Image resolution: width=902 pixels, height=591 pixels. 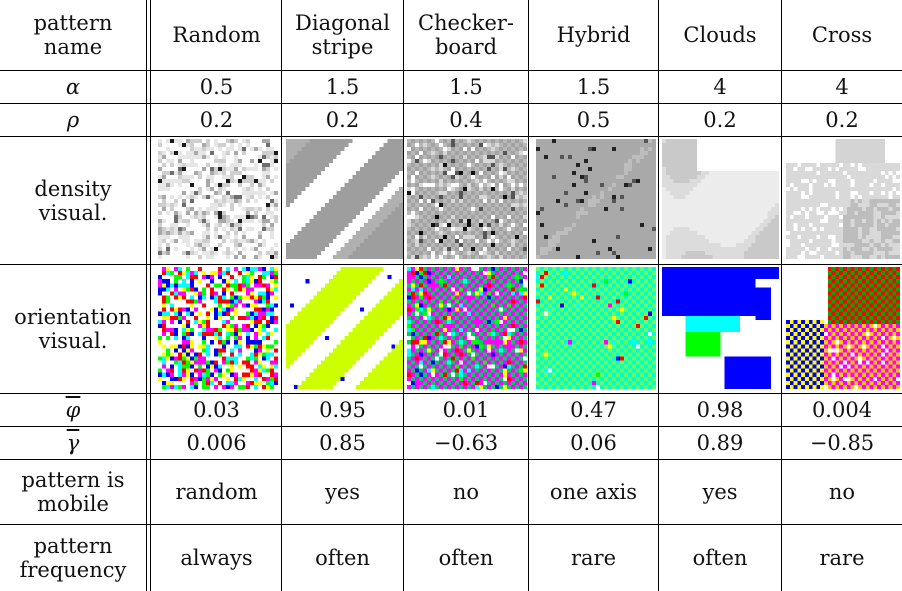 I want to click on header-line: Checker-, so click(x=466, y=23).